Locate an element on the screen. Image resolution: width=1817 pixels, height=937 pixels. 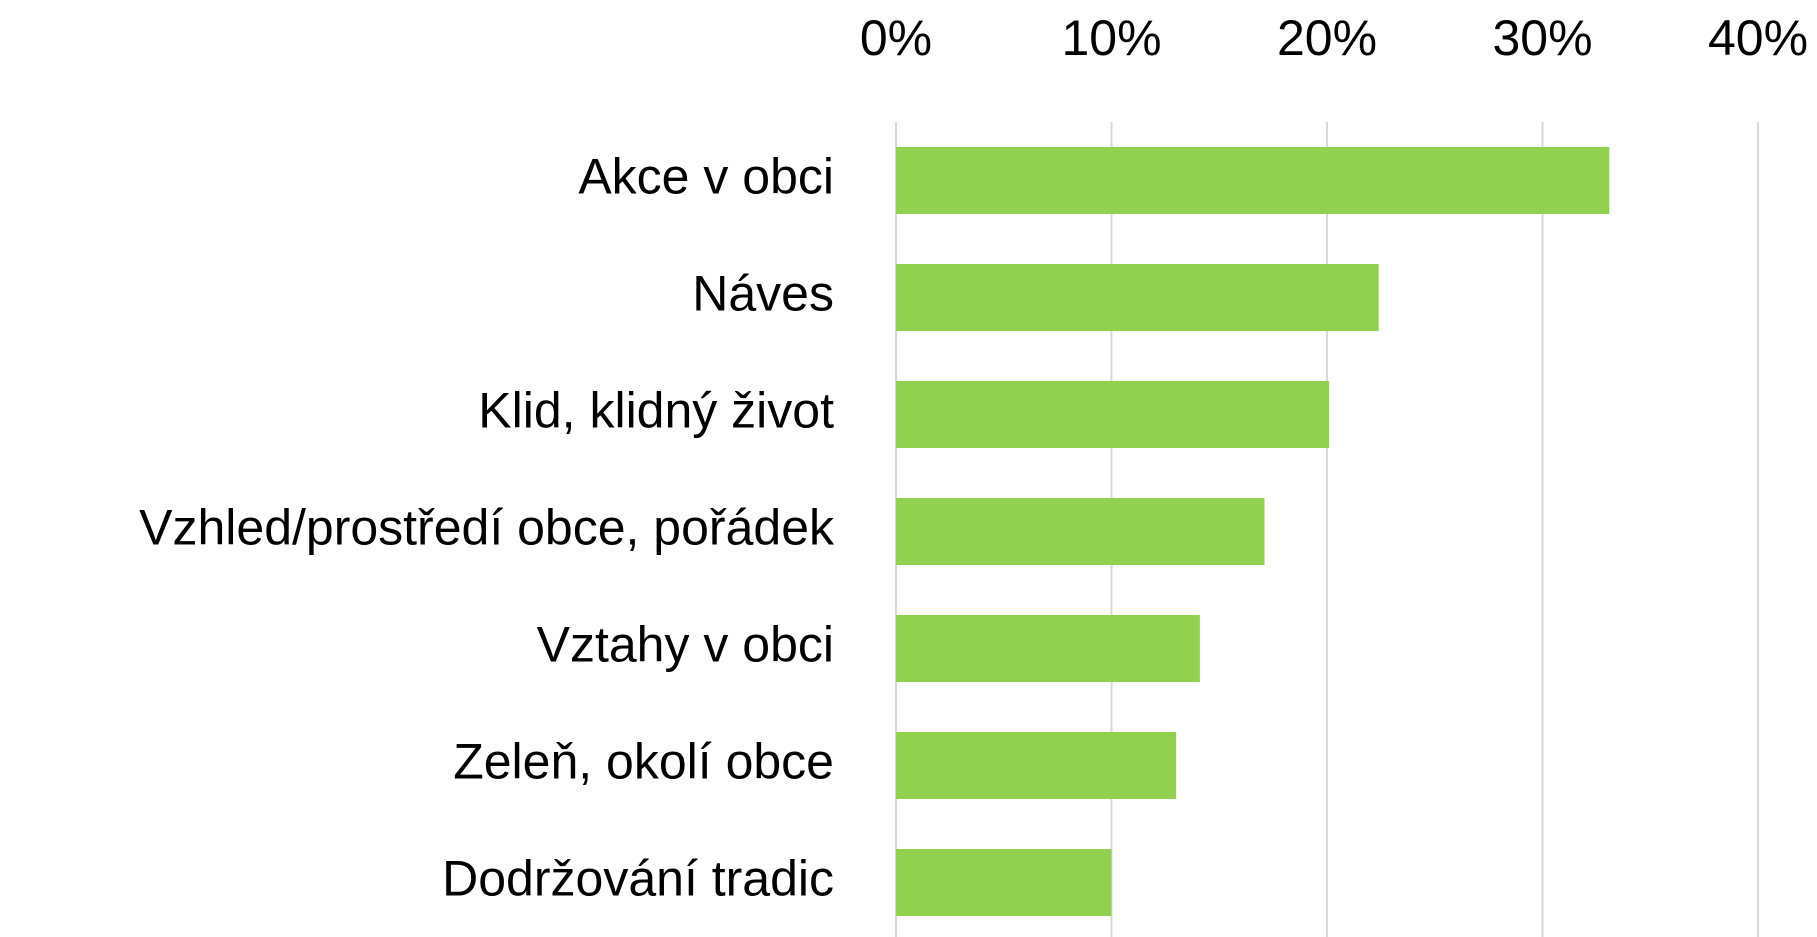
x-tick-label: 0% is located at coordinates (896, 38).